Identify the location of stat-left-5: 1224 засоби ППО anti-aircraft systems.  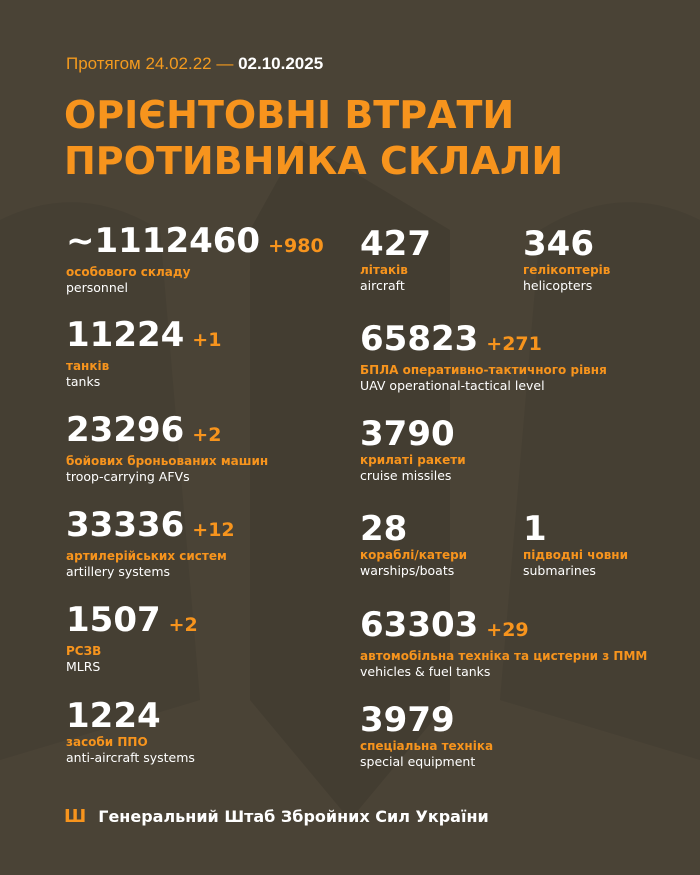
(130, 731).